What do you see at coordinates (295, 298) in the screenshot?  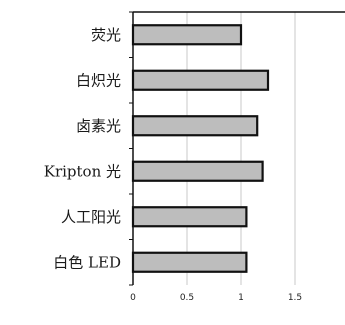 I see `x-tick-label-3: 1.5` at bounding box center [295, 298].